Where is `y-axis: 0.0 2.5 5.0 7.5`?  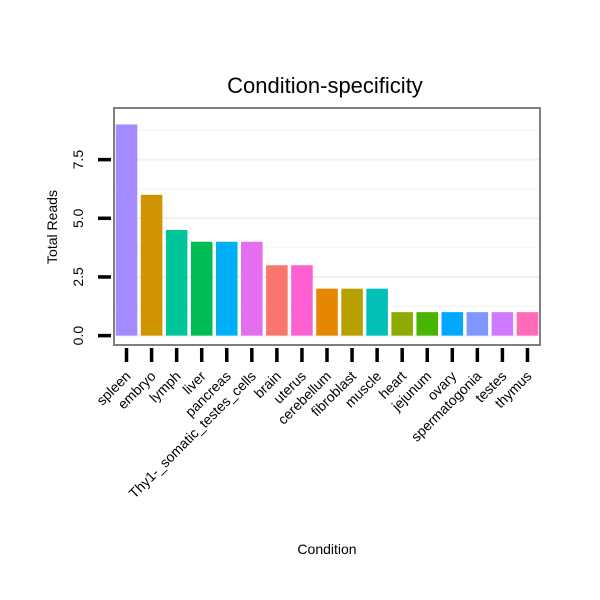 y-axis: 0.0 2.5 5.0 7.5 is located at coordinates (90, 248).